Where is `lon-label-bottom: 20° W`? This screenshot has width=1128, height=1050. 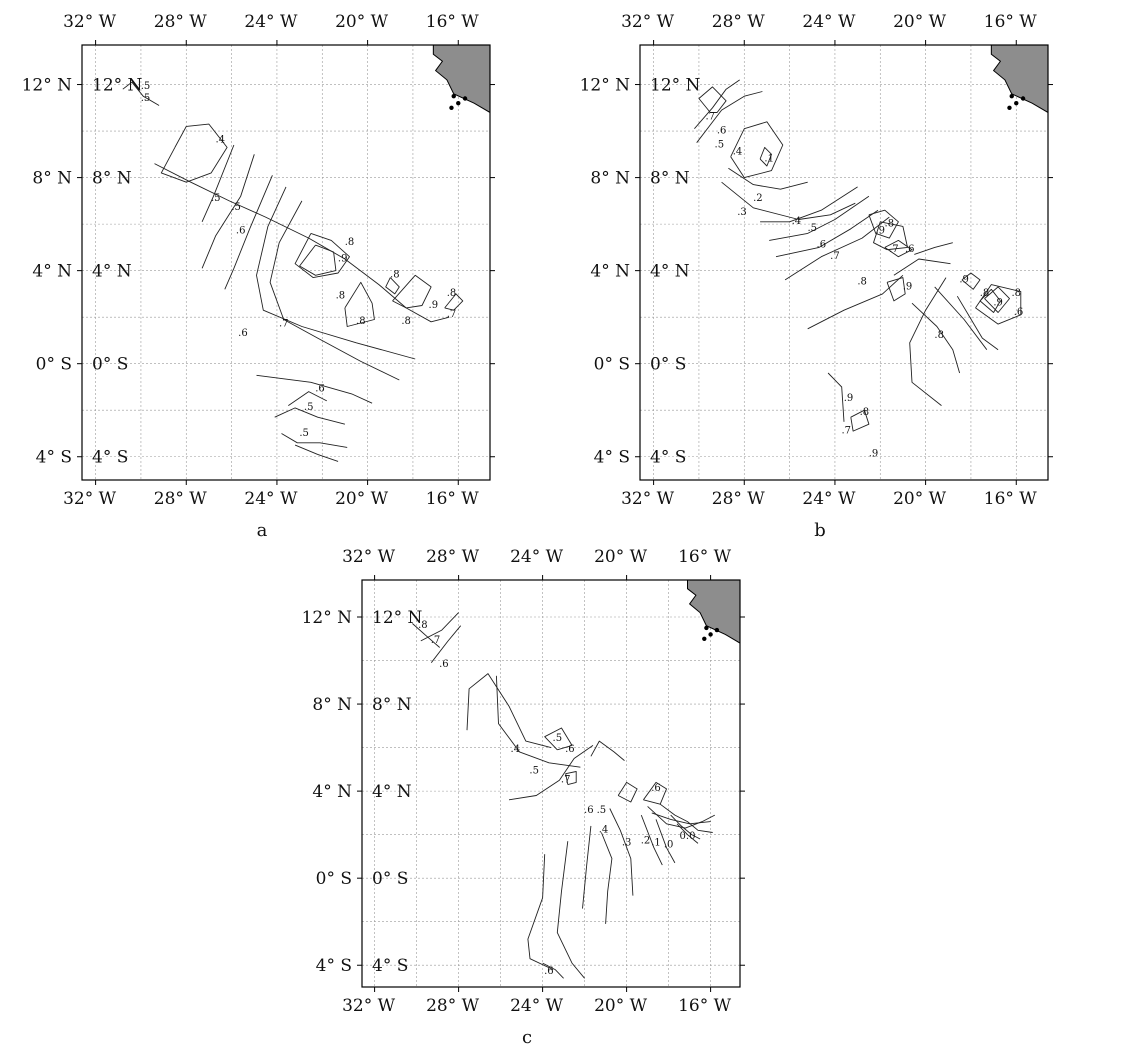
lon-label-bottom: 20° W is located at coordinates (920, 499).